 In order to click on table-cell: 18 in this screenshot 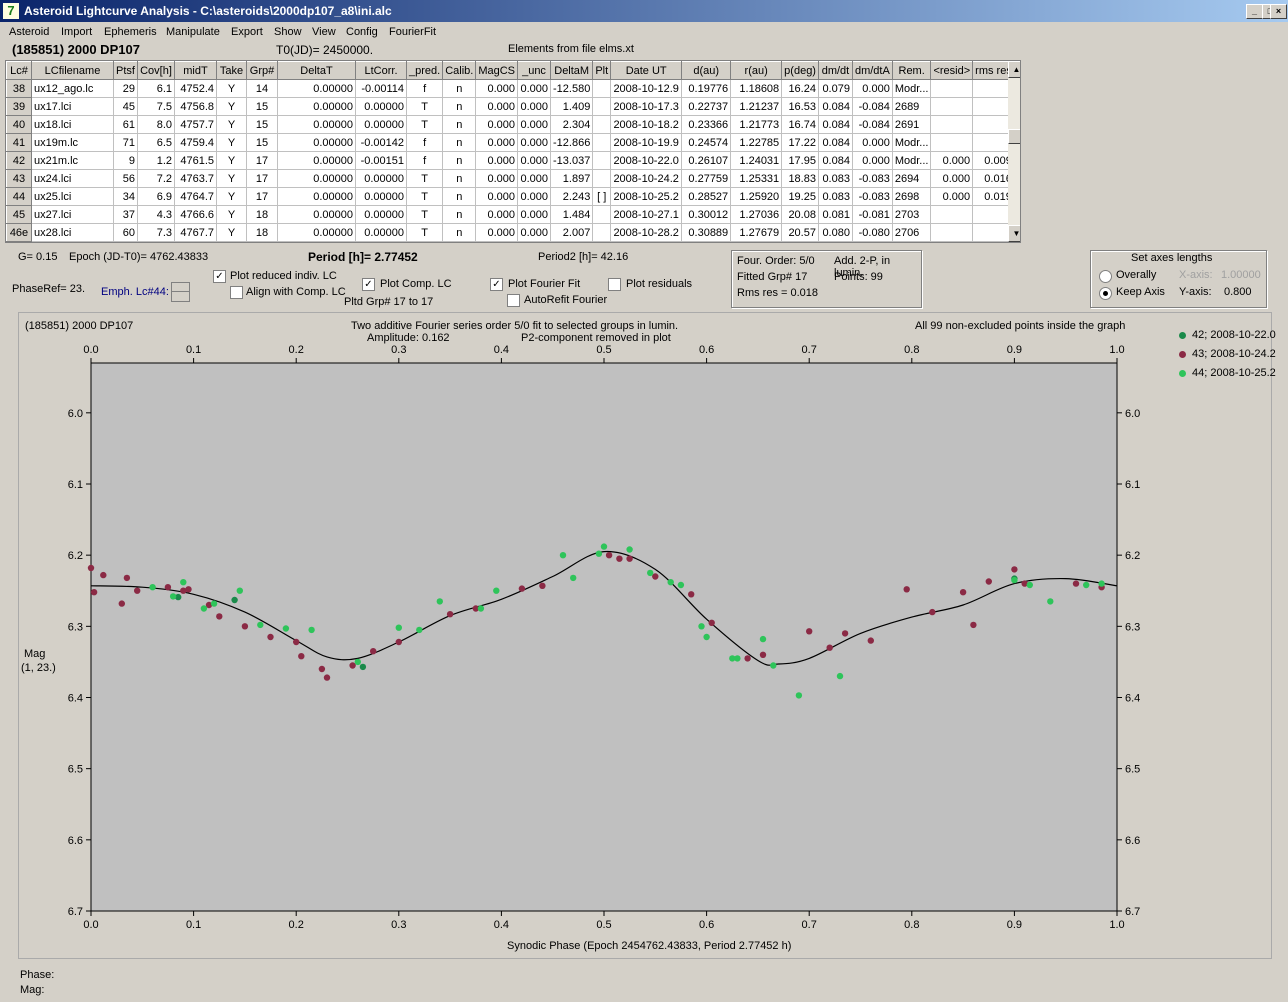, I will do `click(262, 214)`.